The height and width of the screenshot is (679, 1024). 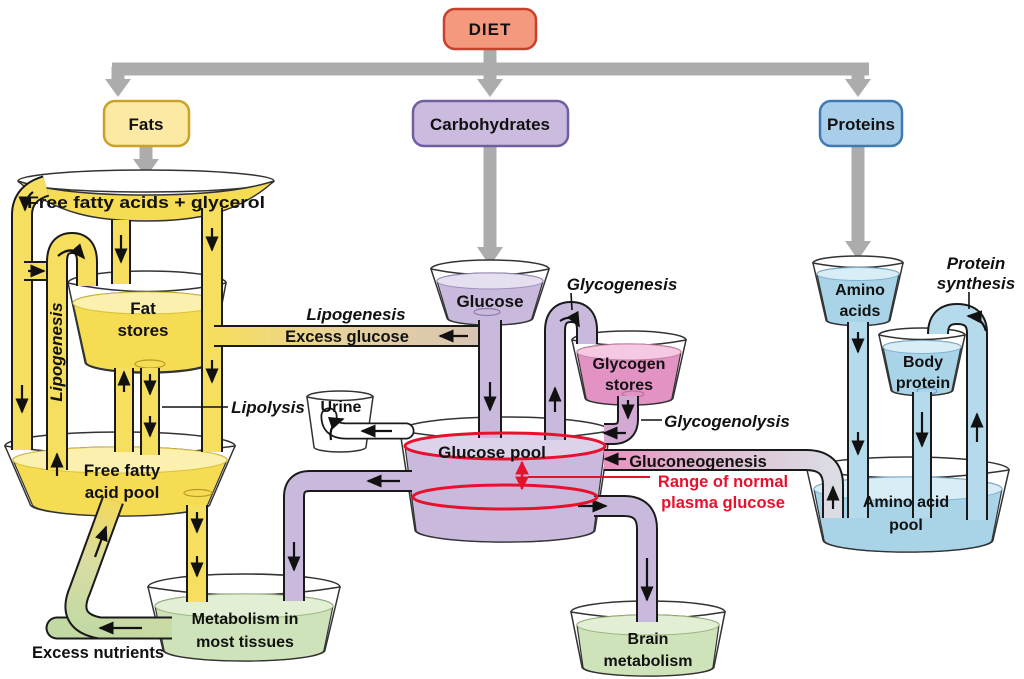 I want to click on carbs-to-funnel-arrowhead, so click(x=490, y=256).